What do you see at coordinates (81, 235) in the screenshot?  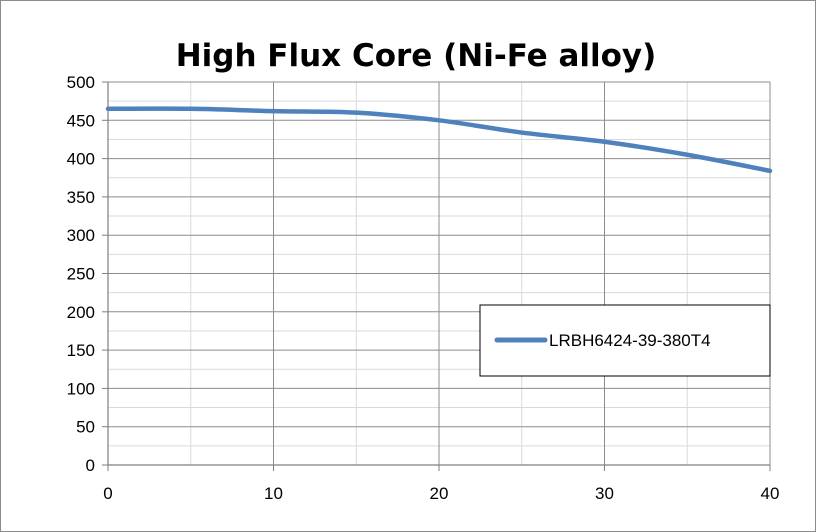 I see `y-tick-label: 300` at bounding box center [81, 235].